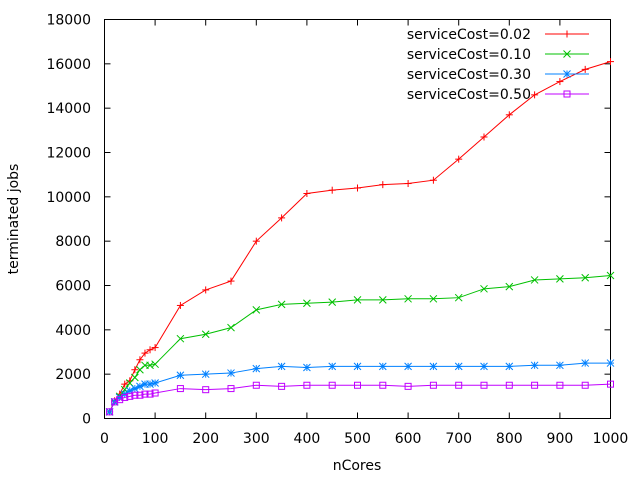  I want to click on y-tick-label: 10000, so click(68, 198).